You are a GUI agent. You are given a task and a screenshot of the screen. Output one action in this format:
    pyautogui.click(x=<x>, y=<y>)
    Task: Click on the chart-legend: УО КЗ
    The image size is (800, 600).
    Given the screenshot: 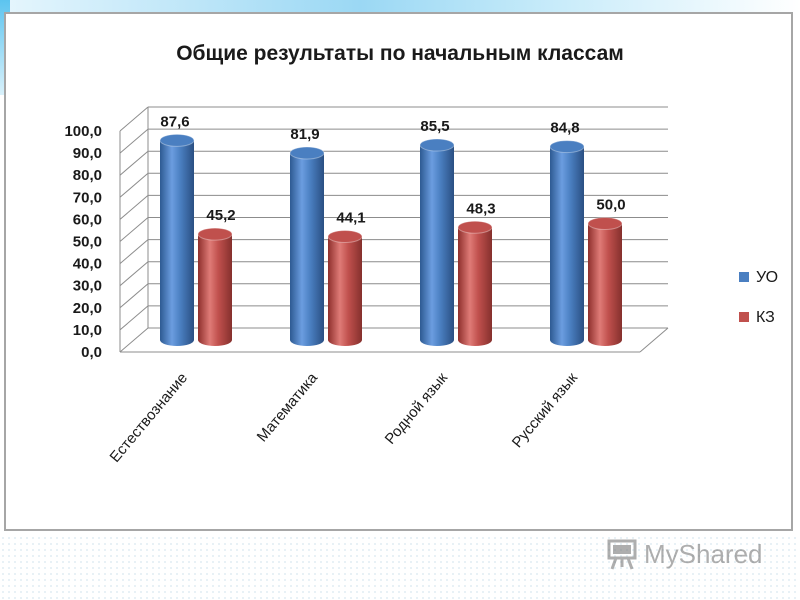 What is the action you would take?
    pyautogui.click(x=758, y=297)
    